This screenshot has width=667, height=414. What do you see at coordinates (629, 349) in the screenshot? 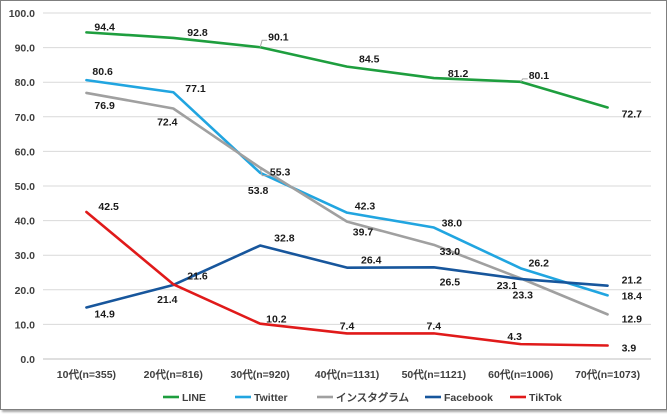
I see `data-label: 3.9` at bounding box center [629, 349].